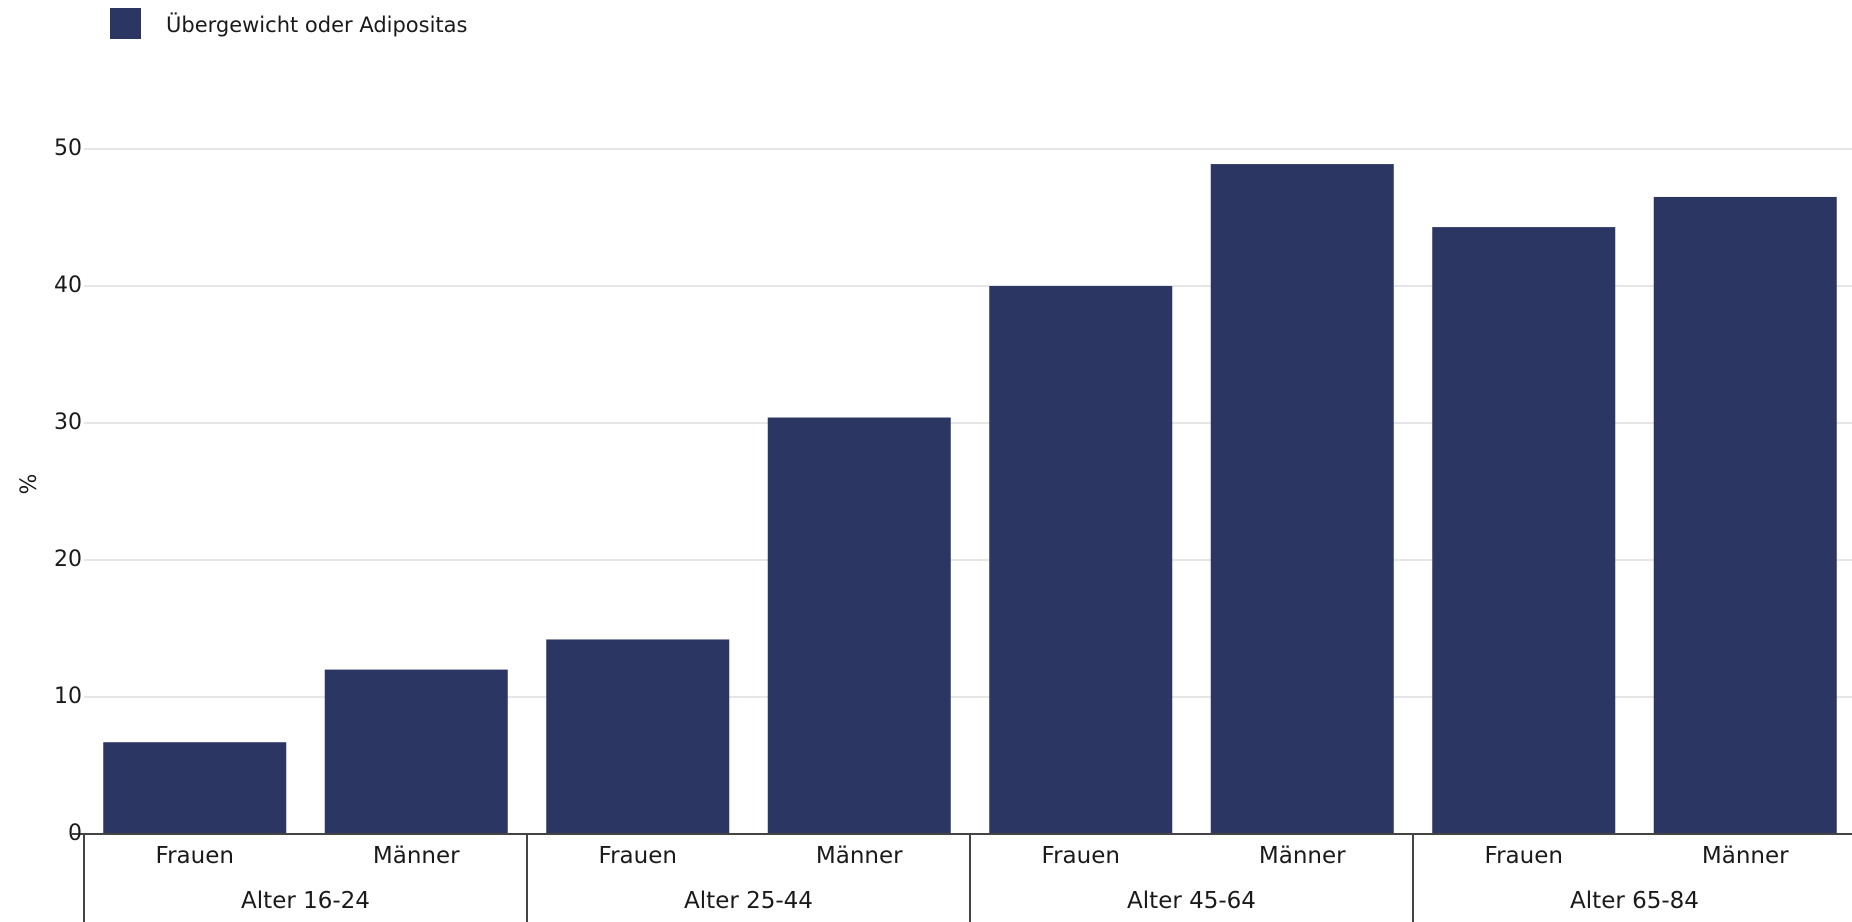  Describe the element at coordinates (68, 491) in the screenshot. I see `y-tick-labels: 0 10 20 30 40 50` at that location.